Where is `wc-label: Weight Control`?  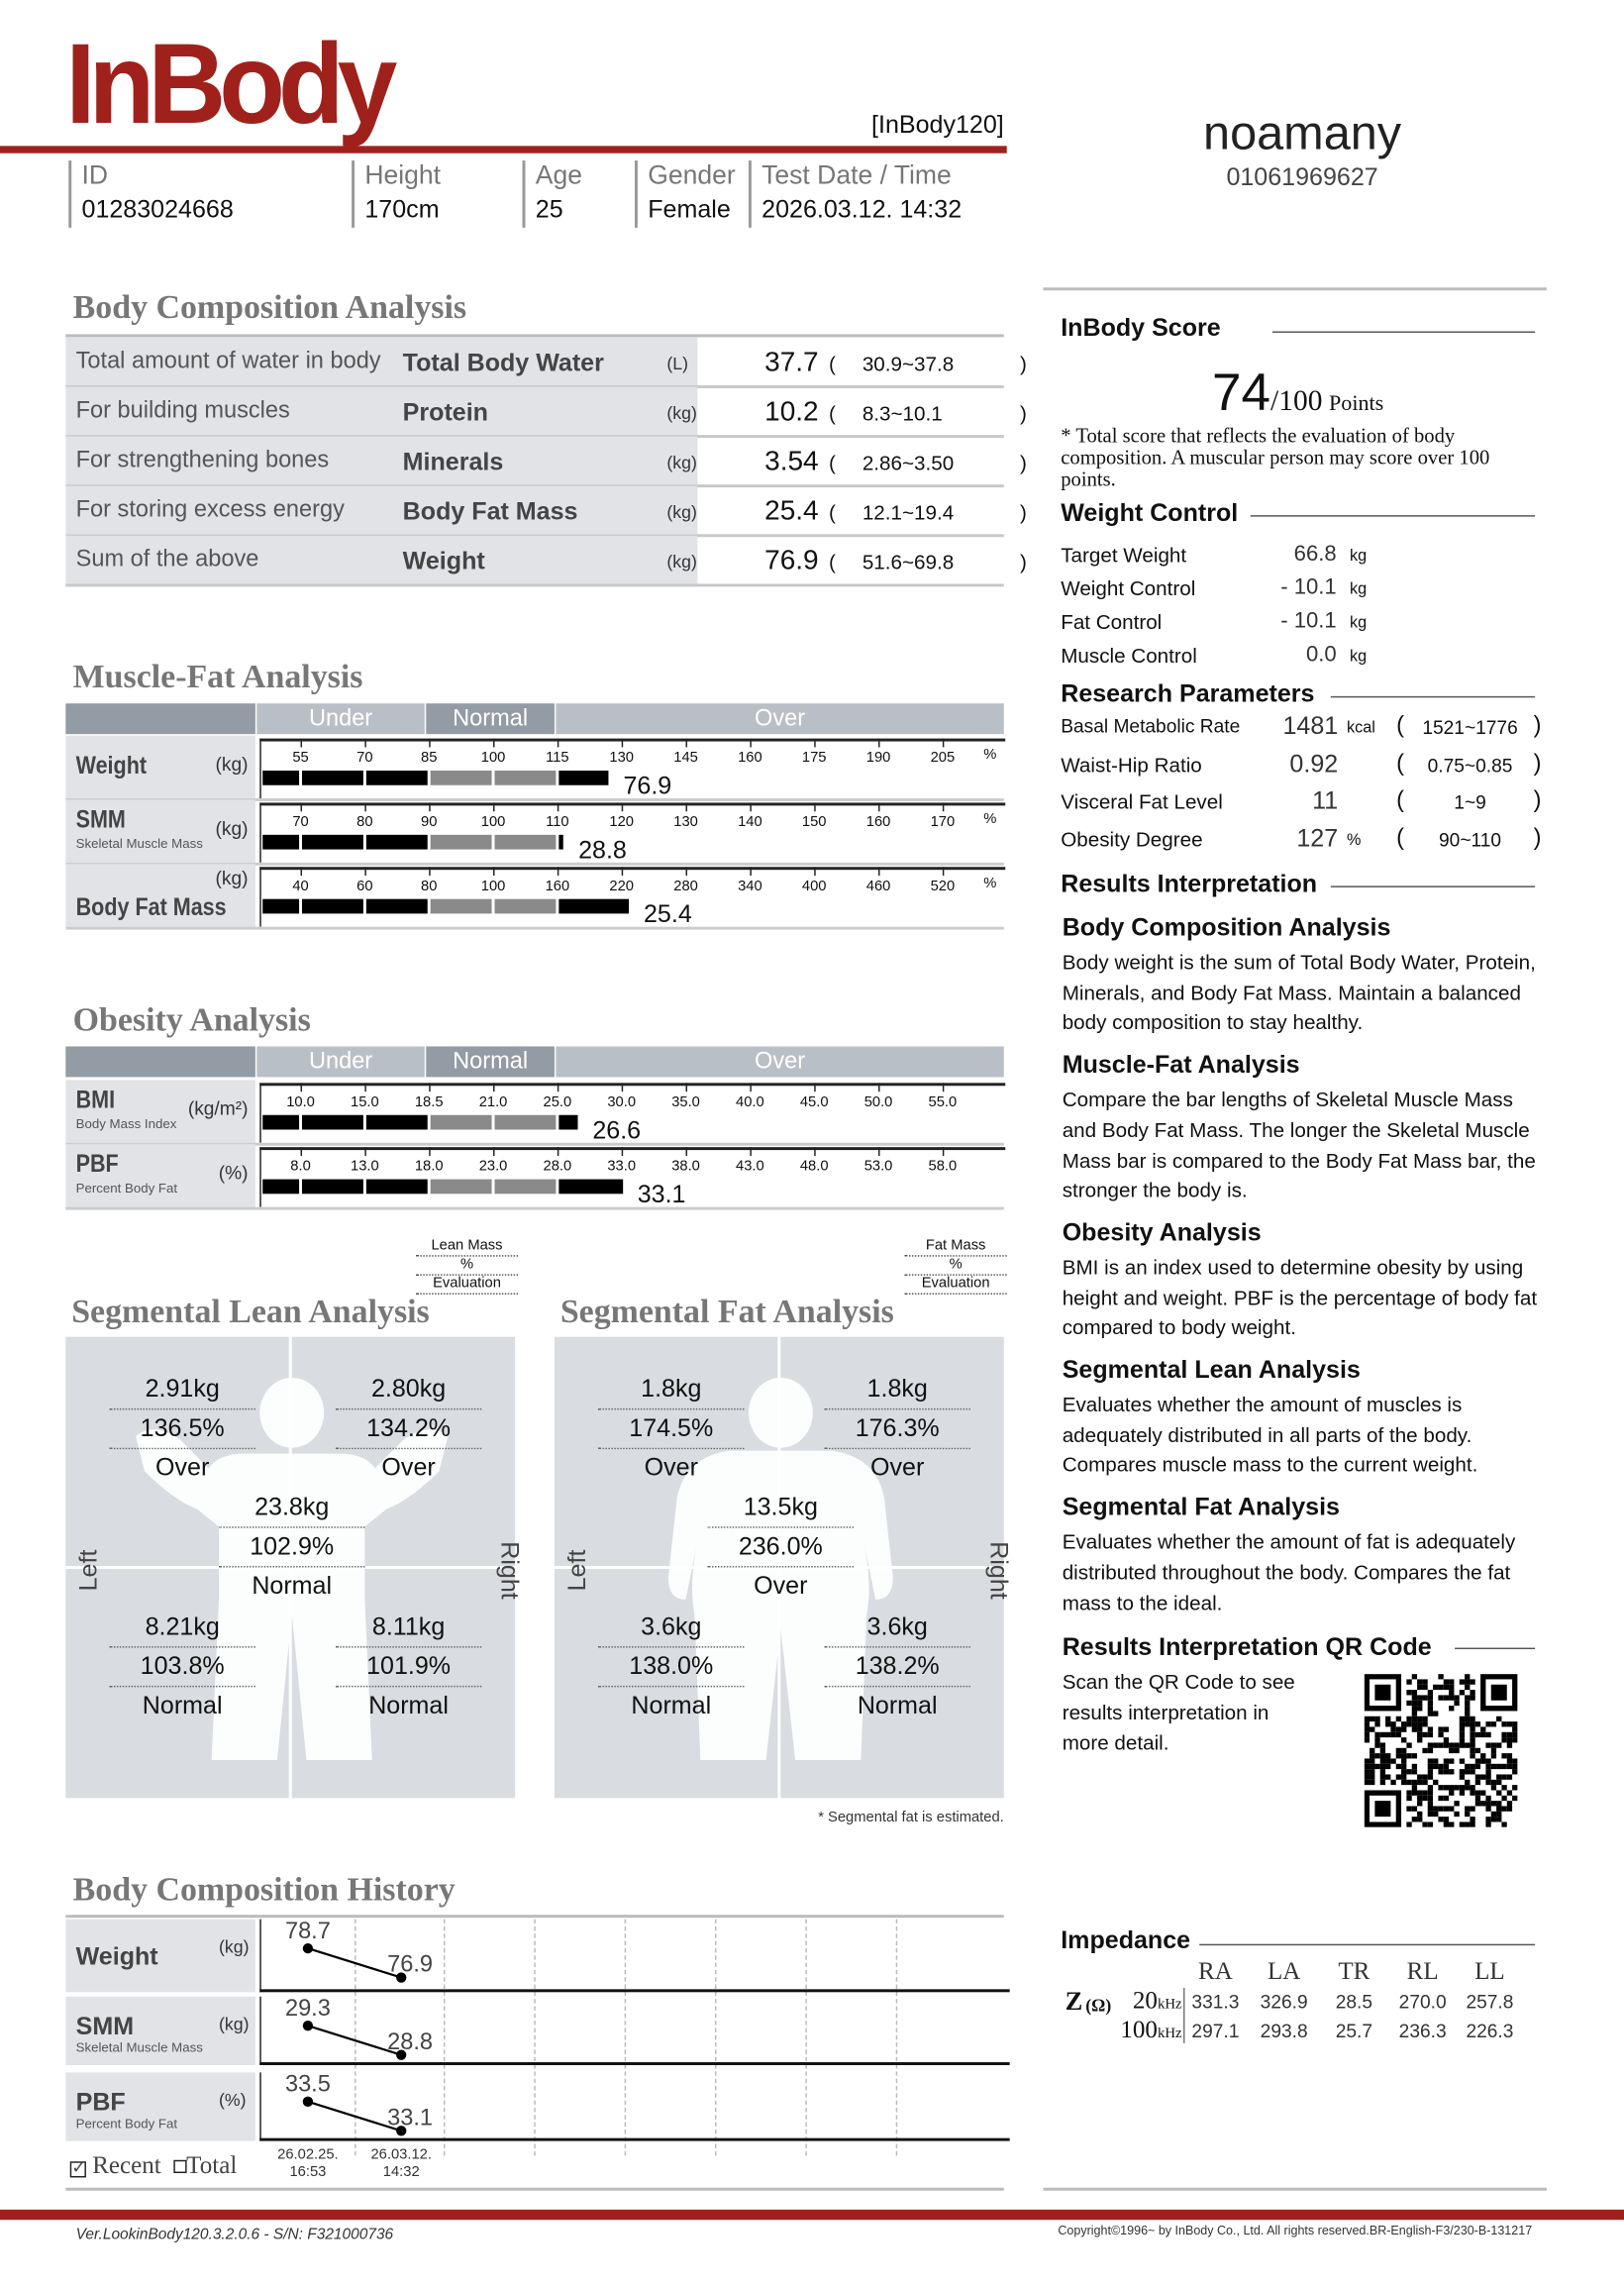 wc-label: Weight Control is located at coordinates (1128, 588).